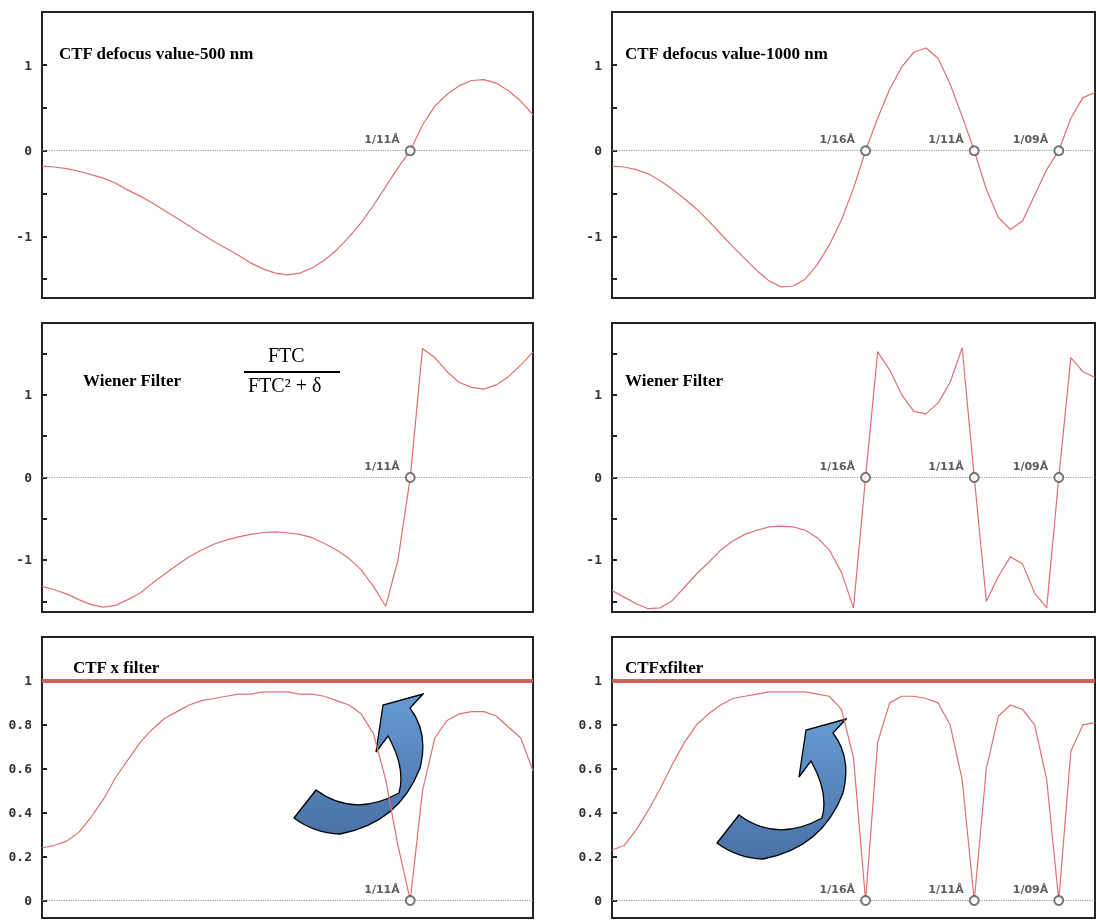 This screenshot has height=923, width=1096. I want to click on text: CTF x filter, so click(116, 667).